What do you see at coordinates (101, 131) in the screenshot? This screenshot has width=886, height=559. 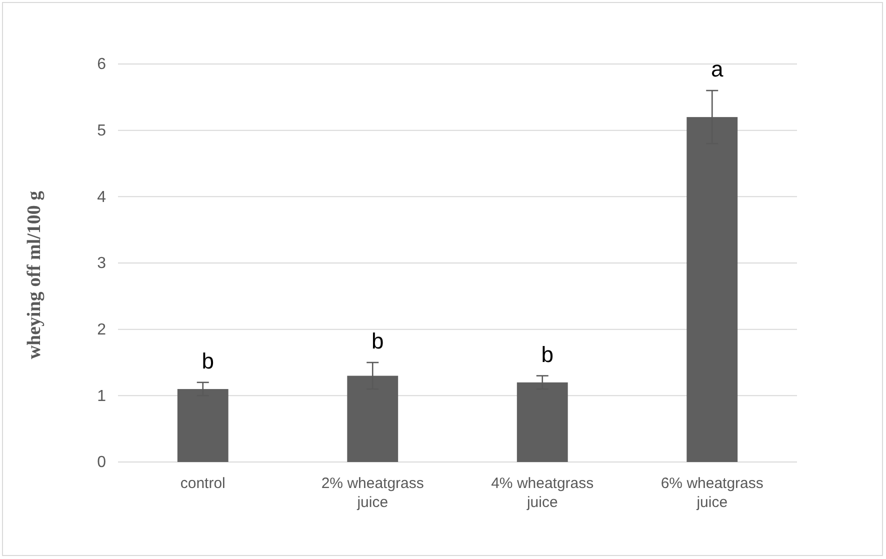 I see `y-tick-label: 5` at bounding box center [101, 131].